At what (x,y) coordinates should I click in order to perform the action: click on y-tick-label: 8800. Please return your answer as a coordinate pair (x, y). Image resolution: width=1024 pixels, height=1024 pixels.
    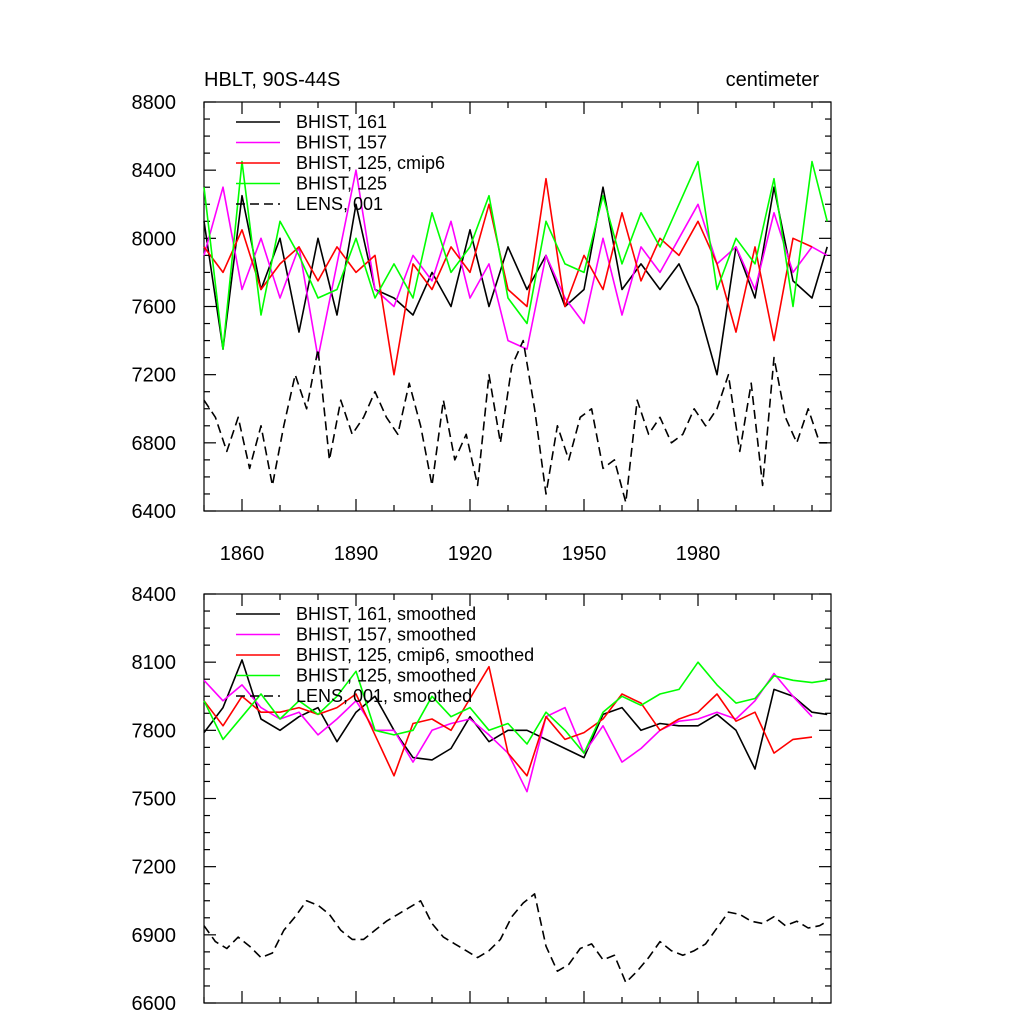
    Looking at the image, I should click on (154, 103).